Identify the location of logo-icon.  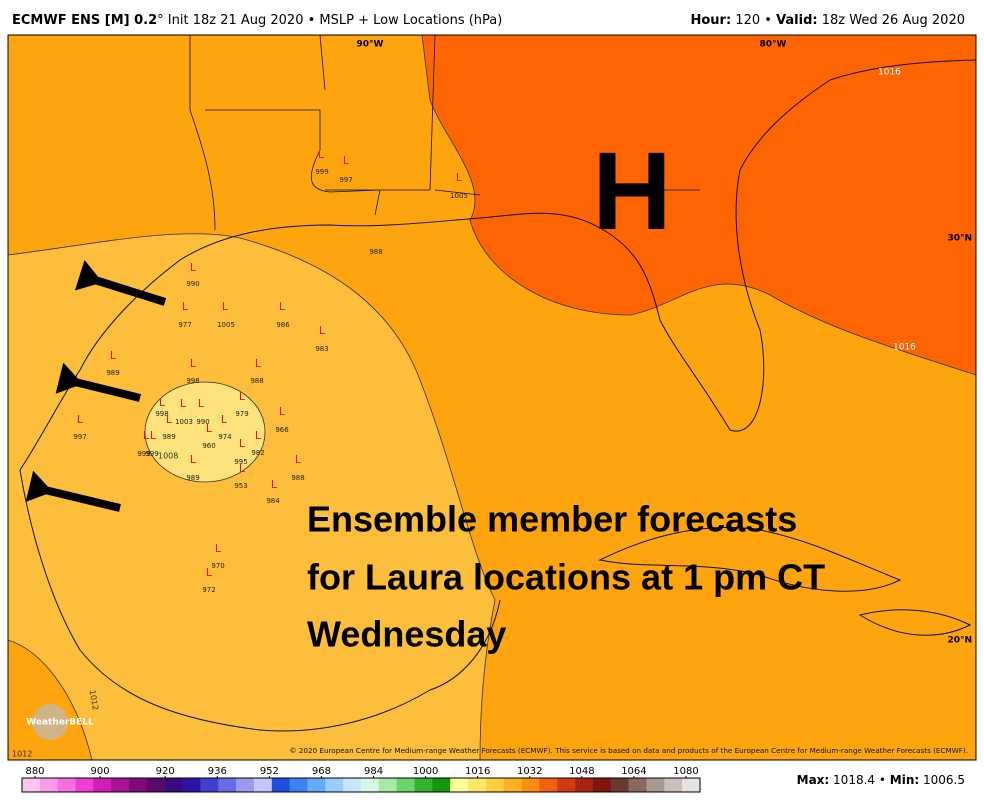
(50, 722).